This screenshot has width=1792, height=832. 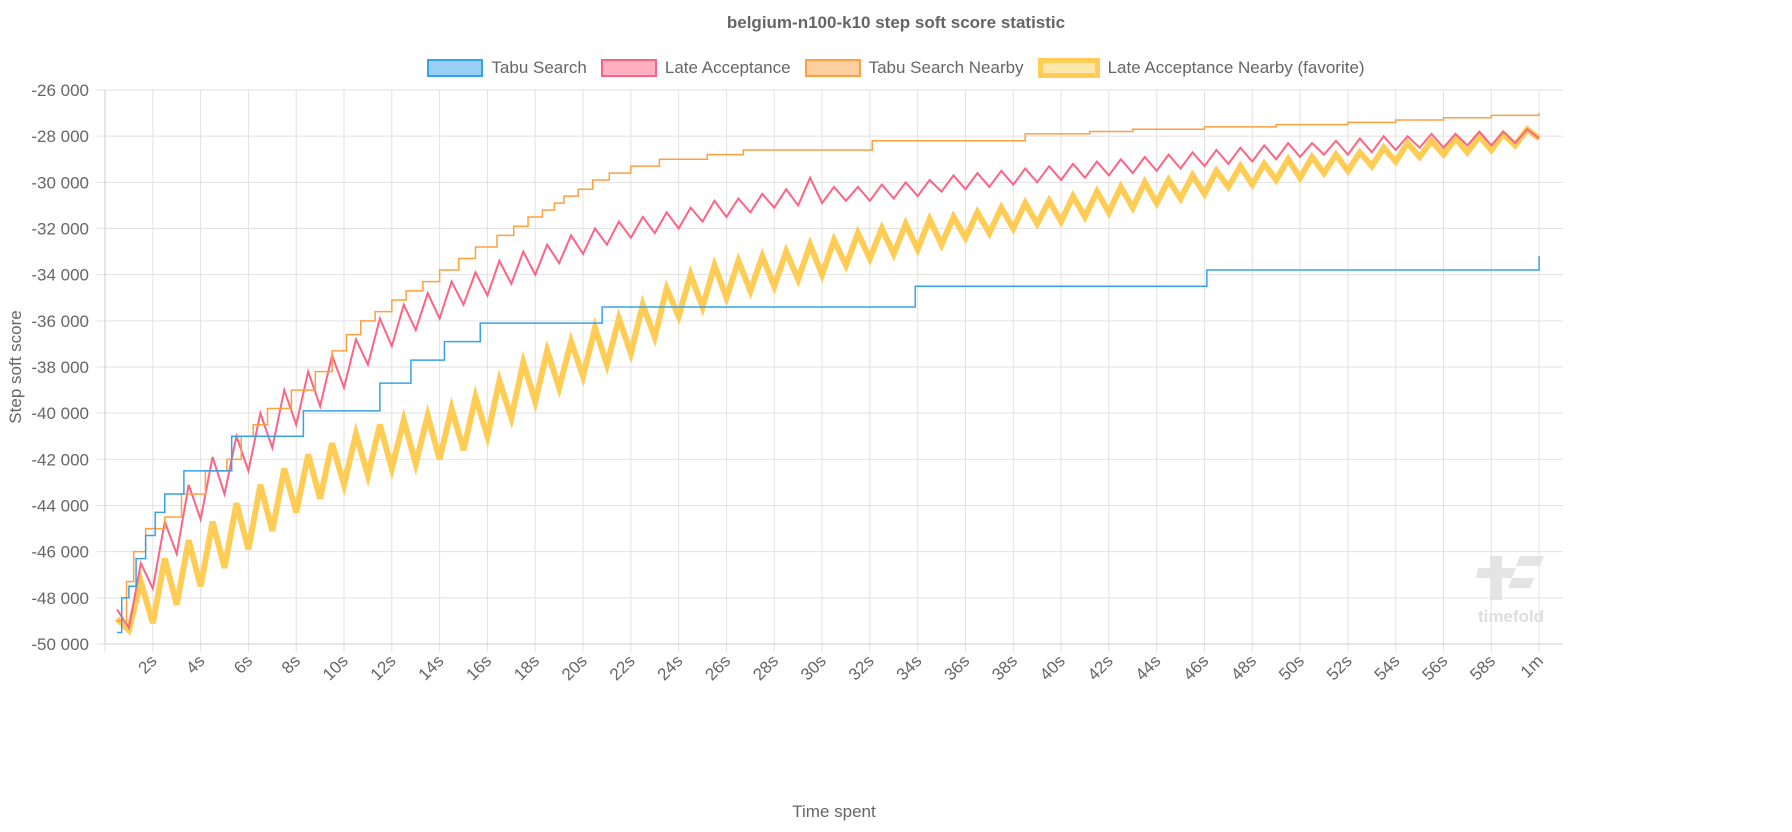 What do you see at coordinates (60, 229) in the screenshot?
I see `y-tick-label: -32 000` at bounding box center [60, 229].